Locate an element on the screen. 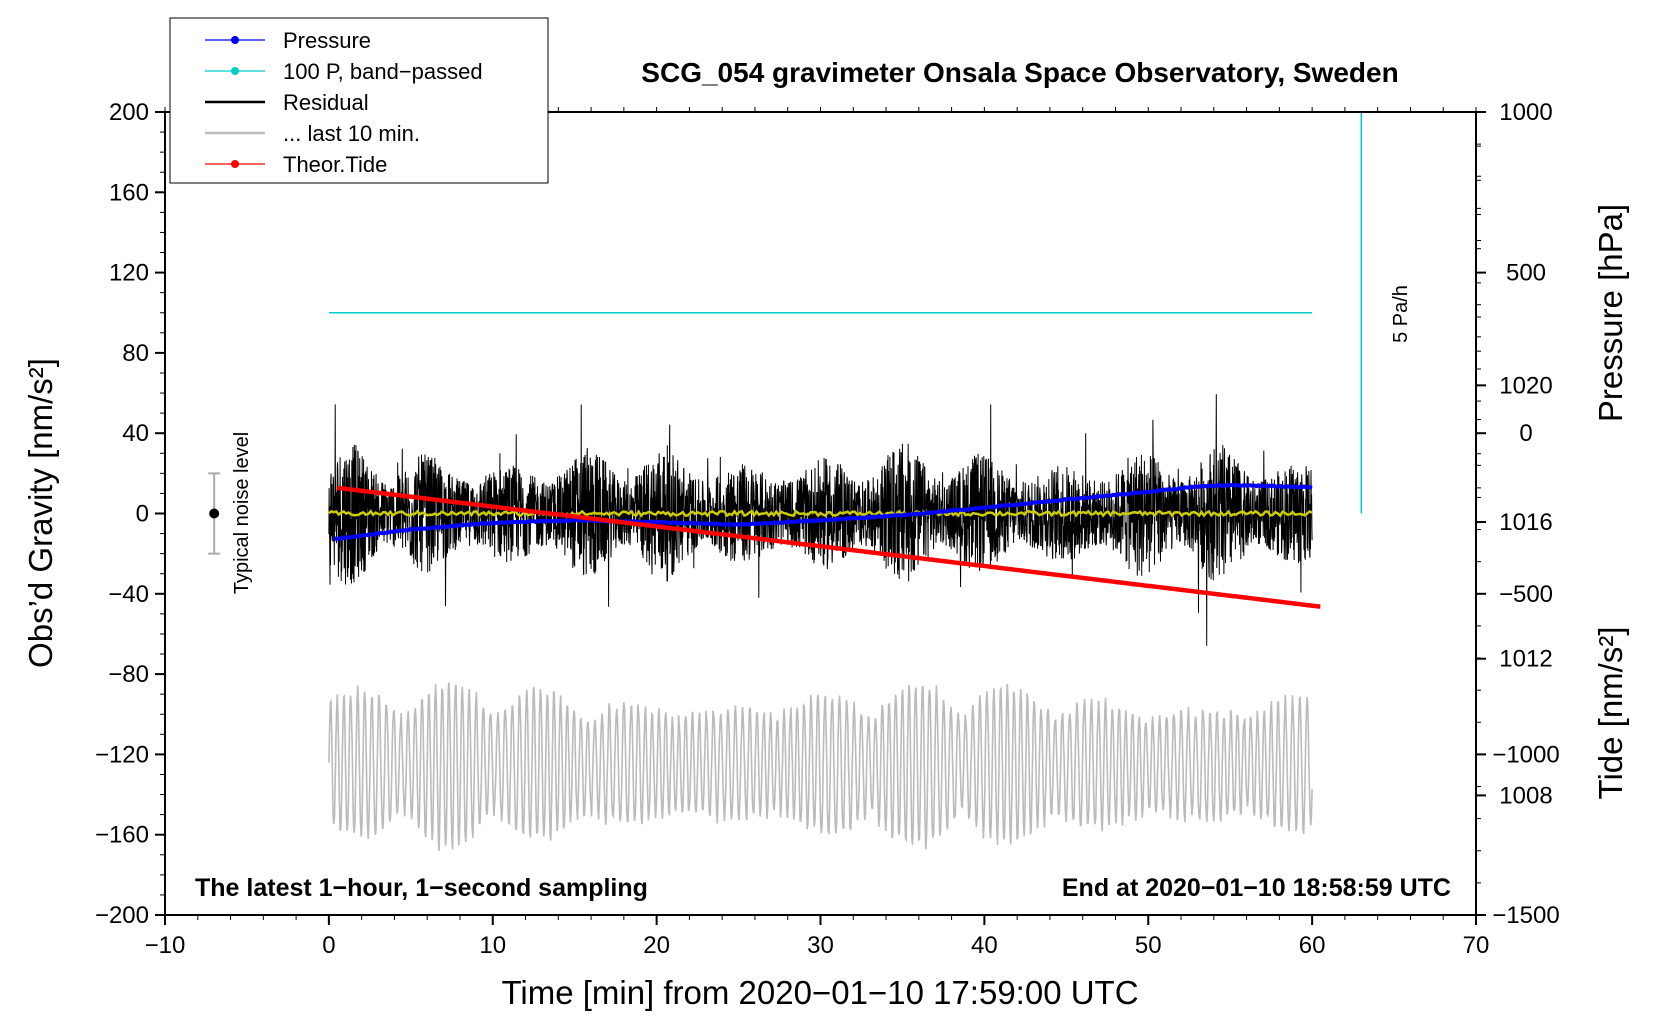 The height and width of the screenshot is (1020, 1660). x-tick-label: 40 is located at coordinates (984, 945).